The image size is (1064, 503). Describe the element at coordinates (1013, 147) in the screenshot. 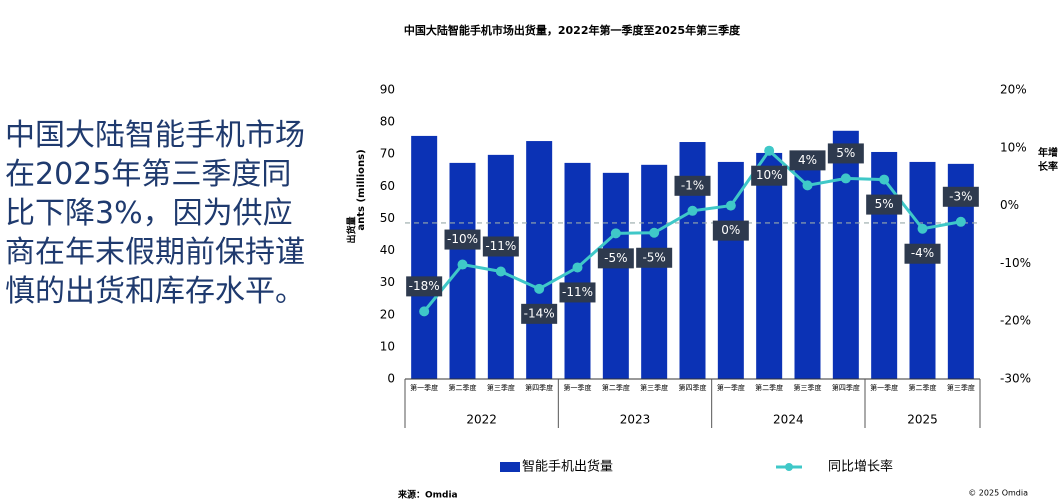

I see `y2-tick-label: 10%` at that location.